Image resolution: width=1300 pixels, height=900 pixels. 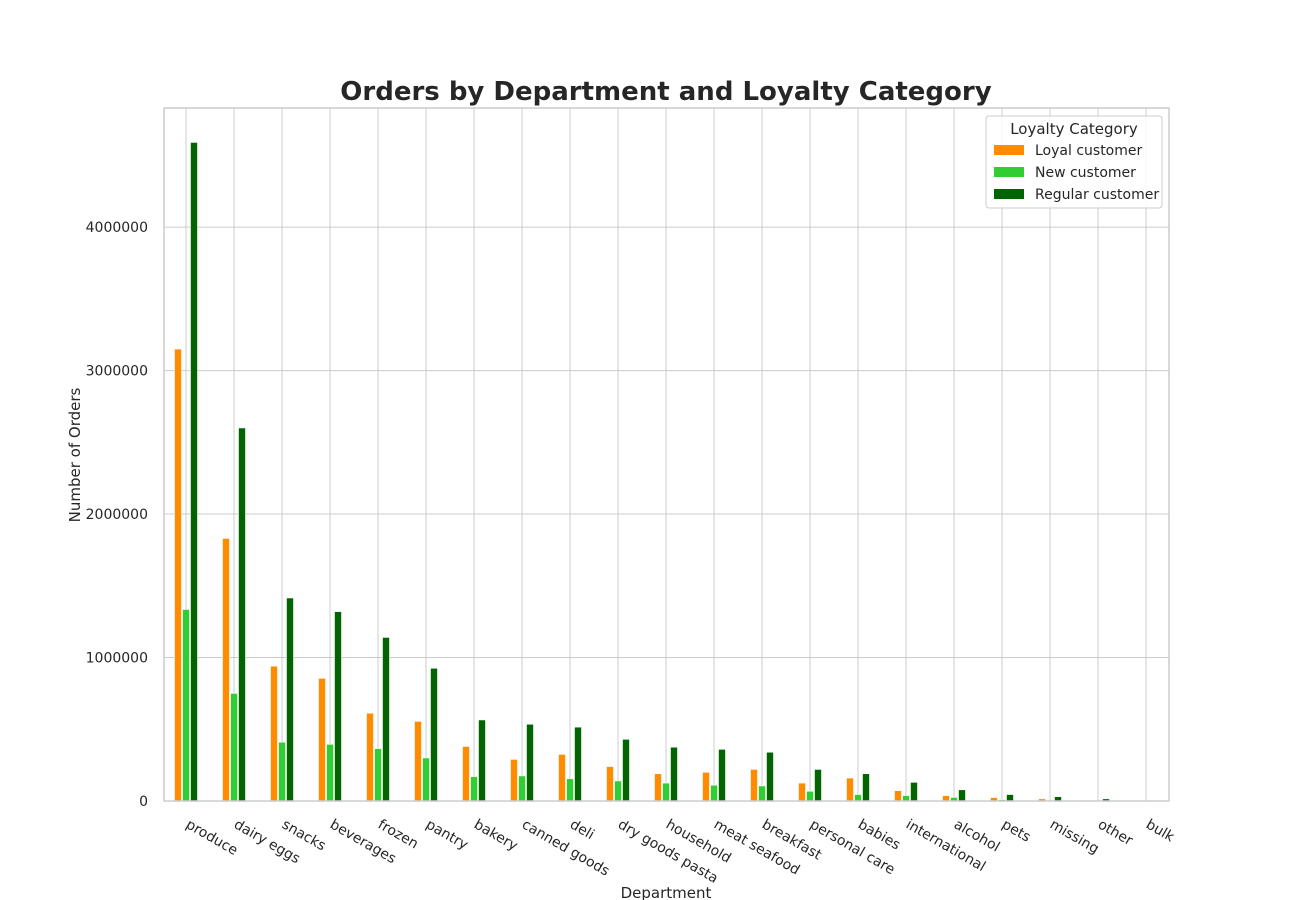 What do you see at coordinates (1074, 837) in the screenshot?
I see `x-tick-label: missing` at bounding box center [1074, 837].